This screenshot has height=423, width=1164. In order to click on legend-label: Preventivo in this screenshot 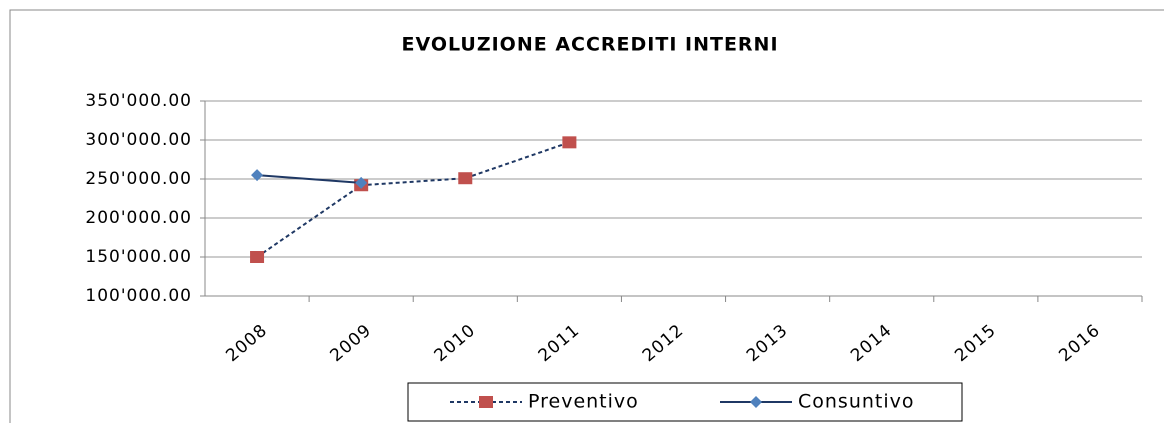, I will do `click(583, 402)`.